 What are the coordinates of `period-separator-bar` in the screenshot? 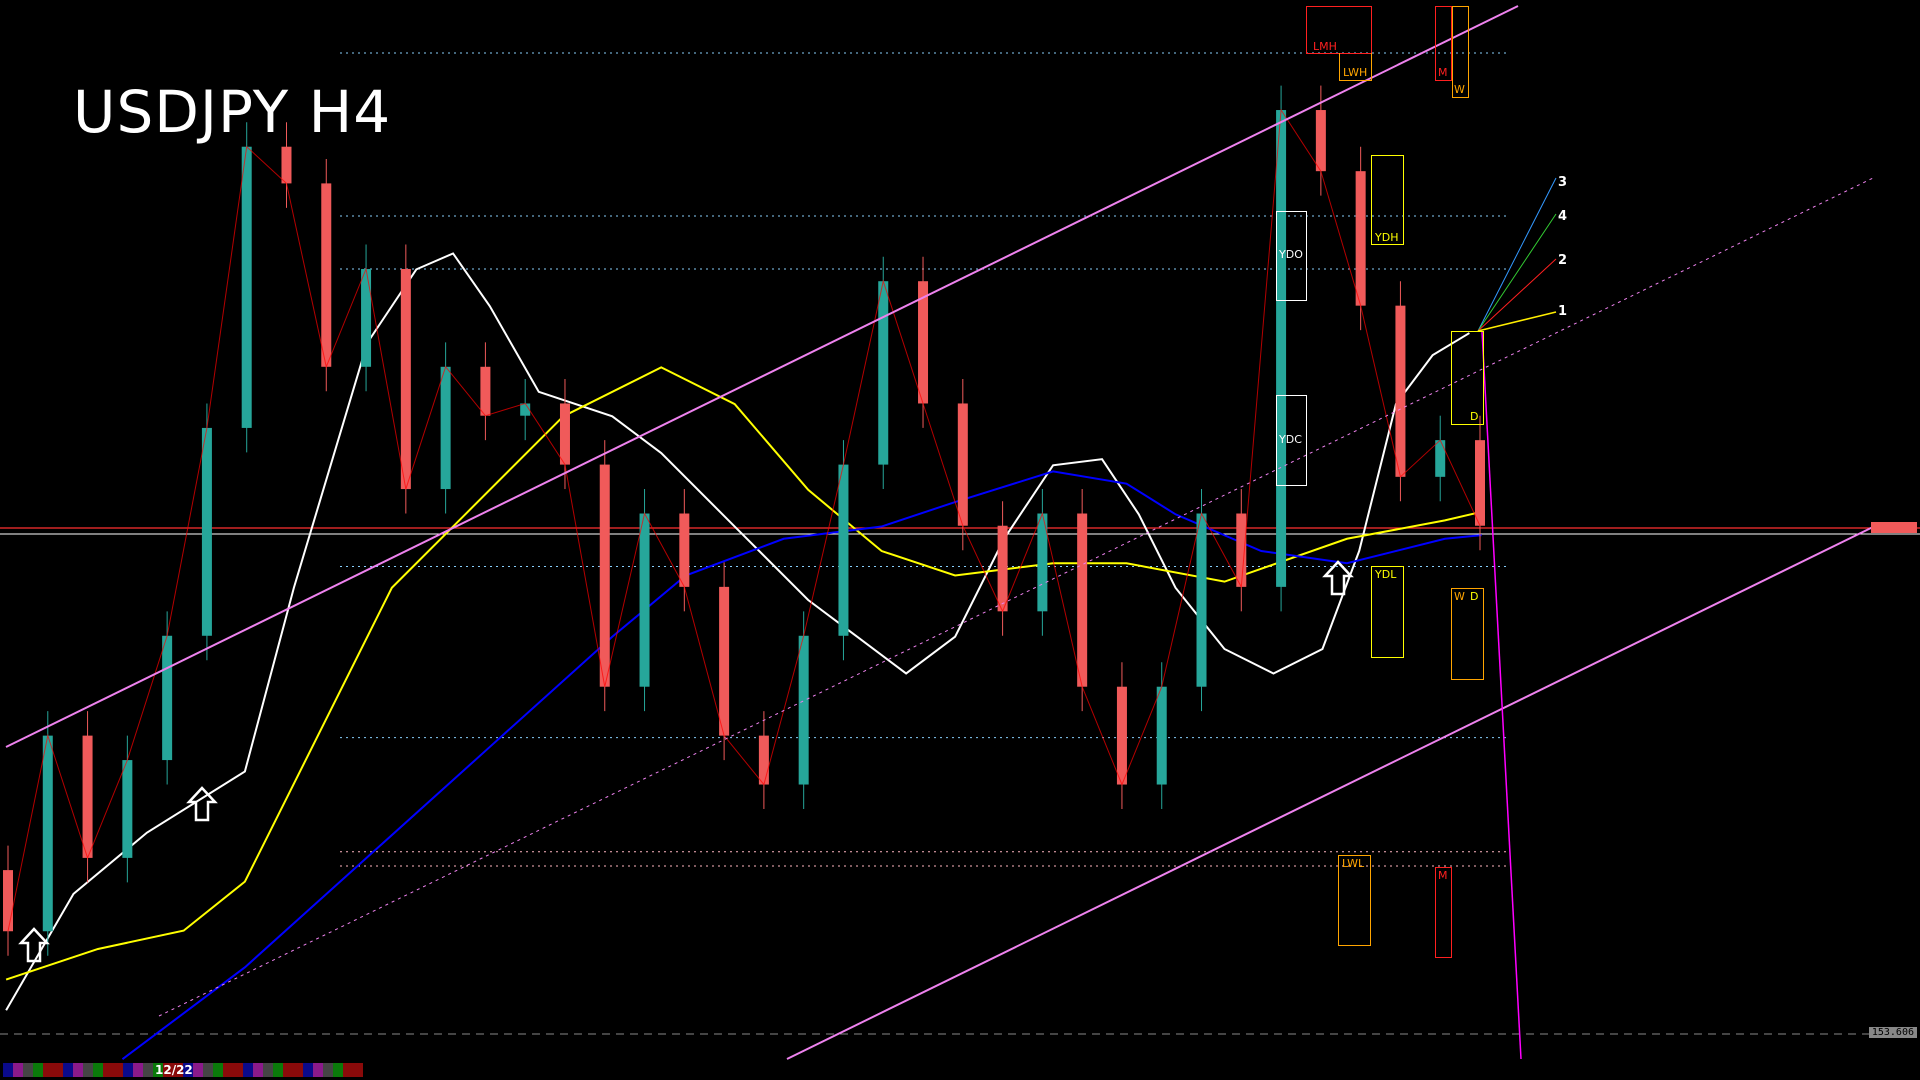 It's located at (183, 1070).